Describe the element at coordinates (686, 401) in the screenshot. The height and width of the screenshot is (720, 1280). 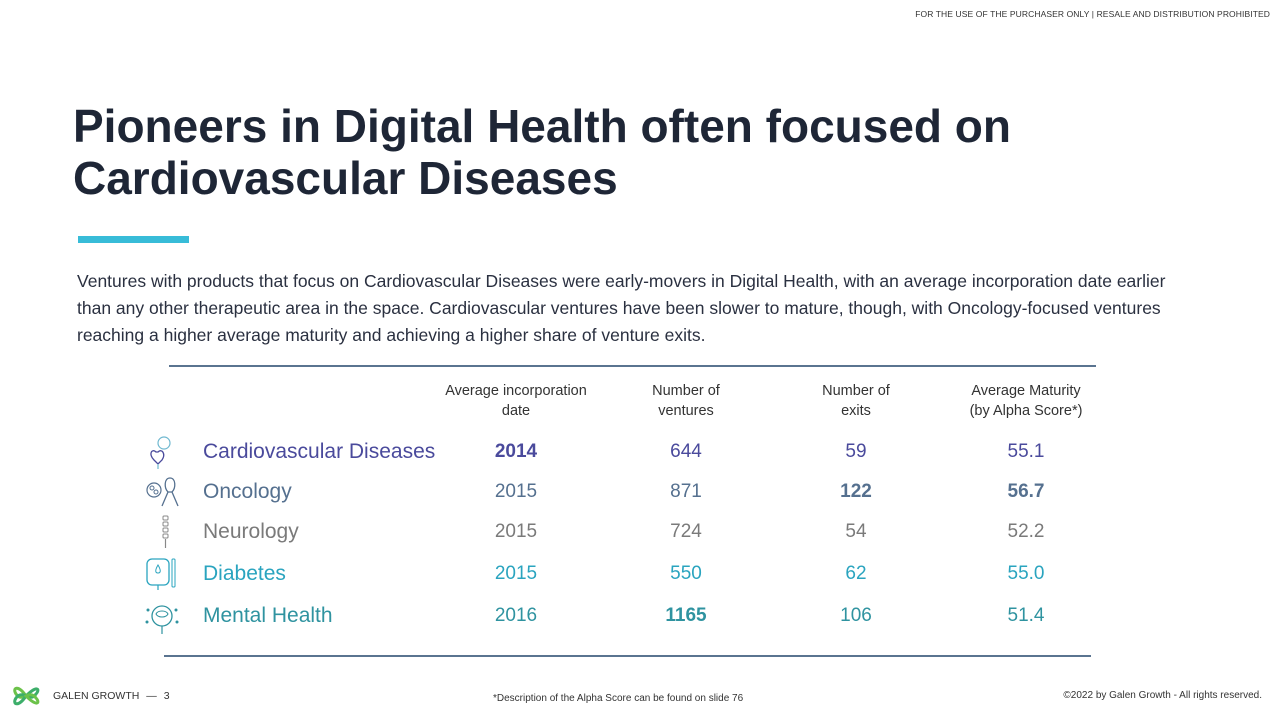
I see `header-ventures: Number of ventures` at that location.